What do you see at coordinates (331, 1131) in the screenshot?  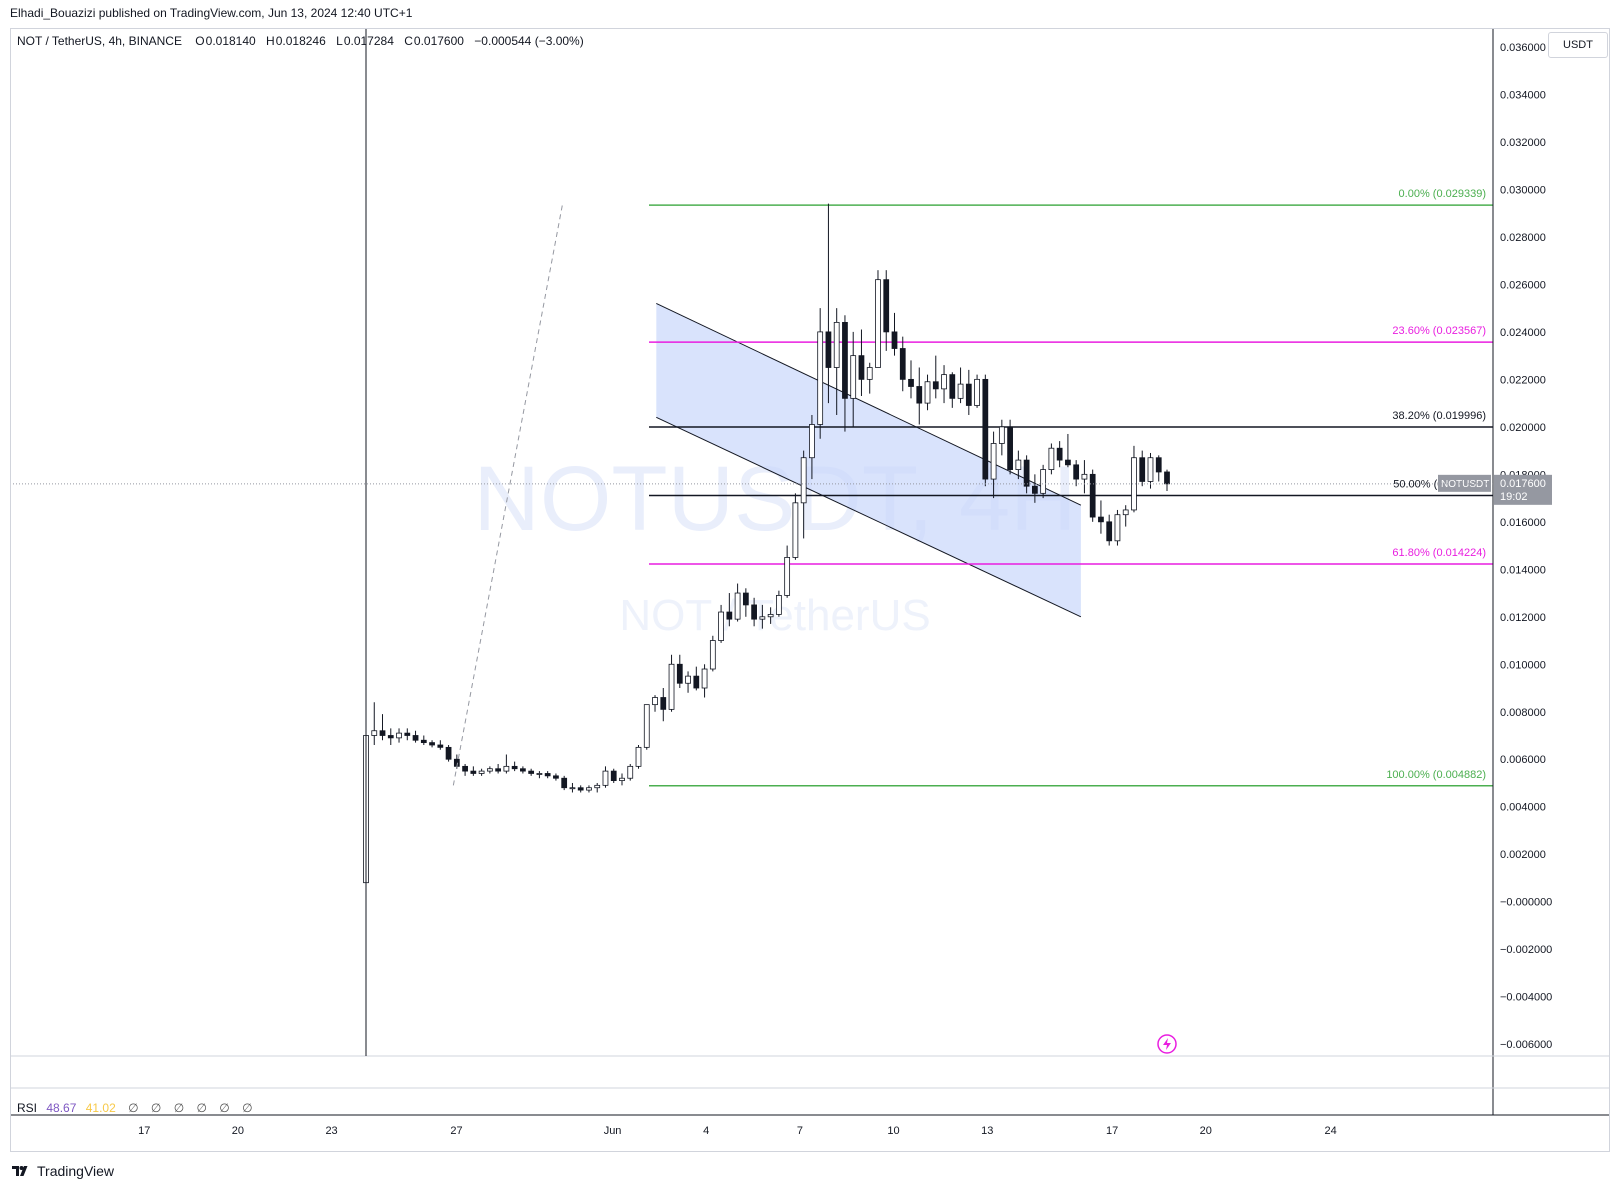 I see `time-tick-label: 23` at bounding box center [331, 1131].